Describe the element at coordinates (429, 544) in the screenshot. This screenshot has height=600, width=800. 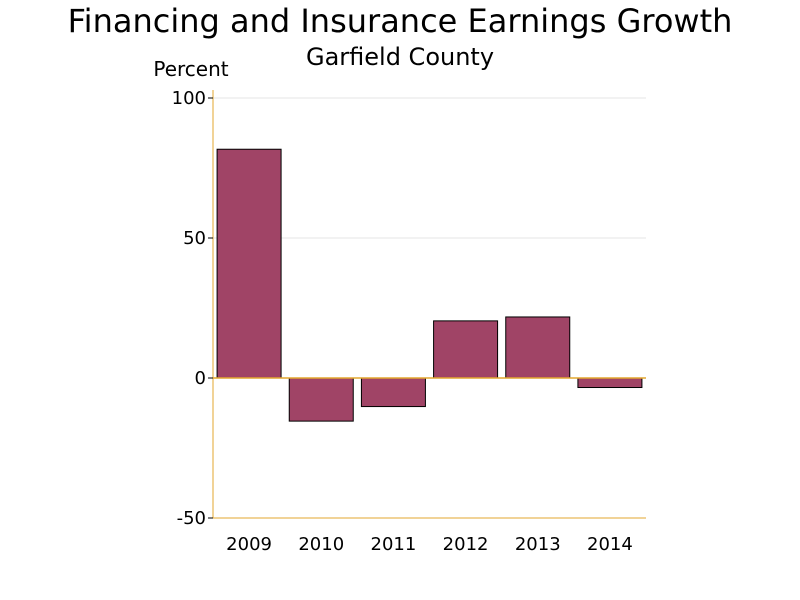
I see `x-tick-labels: 2009 2010 2011 2012 2013 2014` at that location.